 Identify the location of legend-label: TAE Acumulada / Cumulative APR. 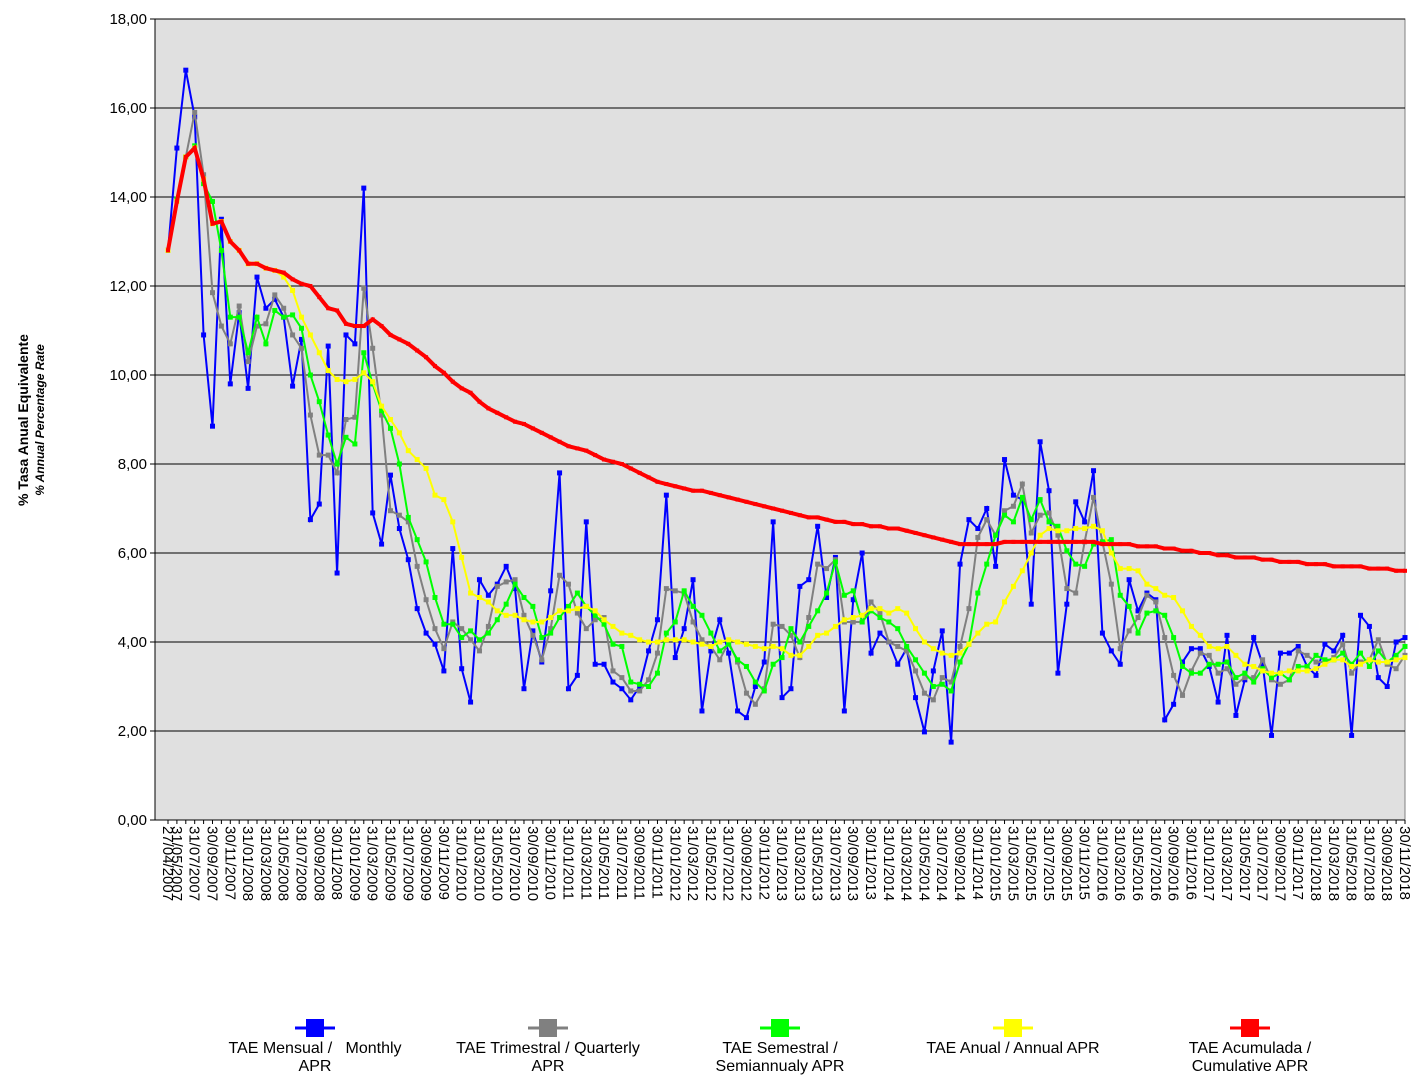
(1252, 1057).